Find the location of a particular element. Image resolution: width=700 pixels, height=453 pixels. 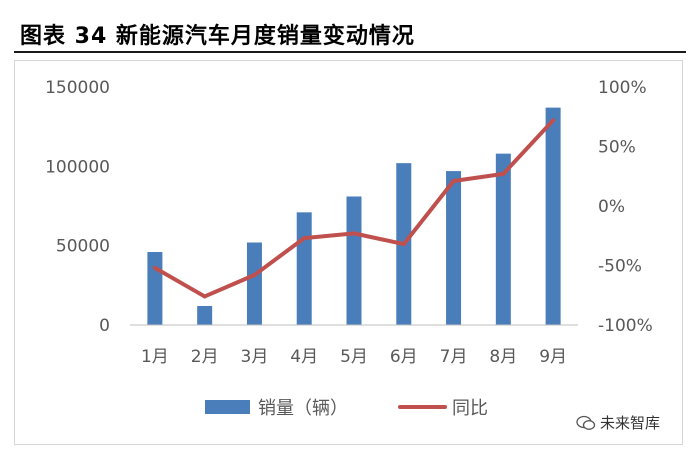

watermark: 未来智库 is located at coordinates (618, 422).